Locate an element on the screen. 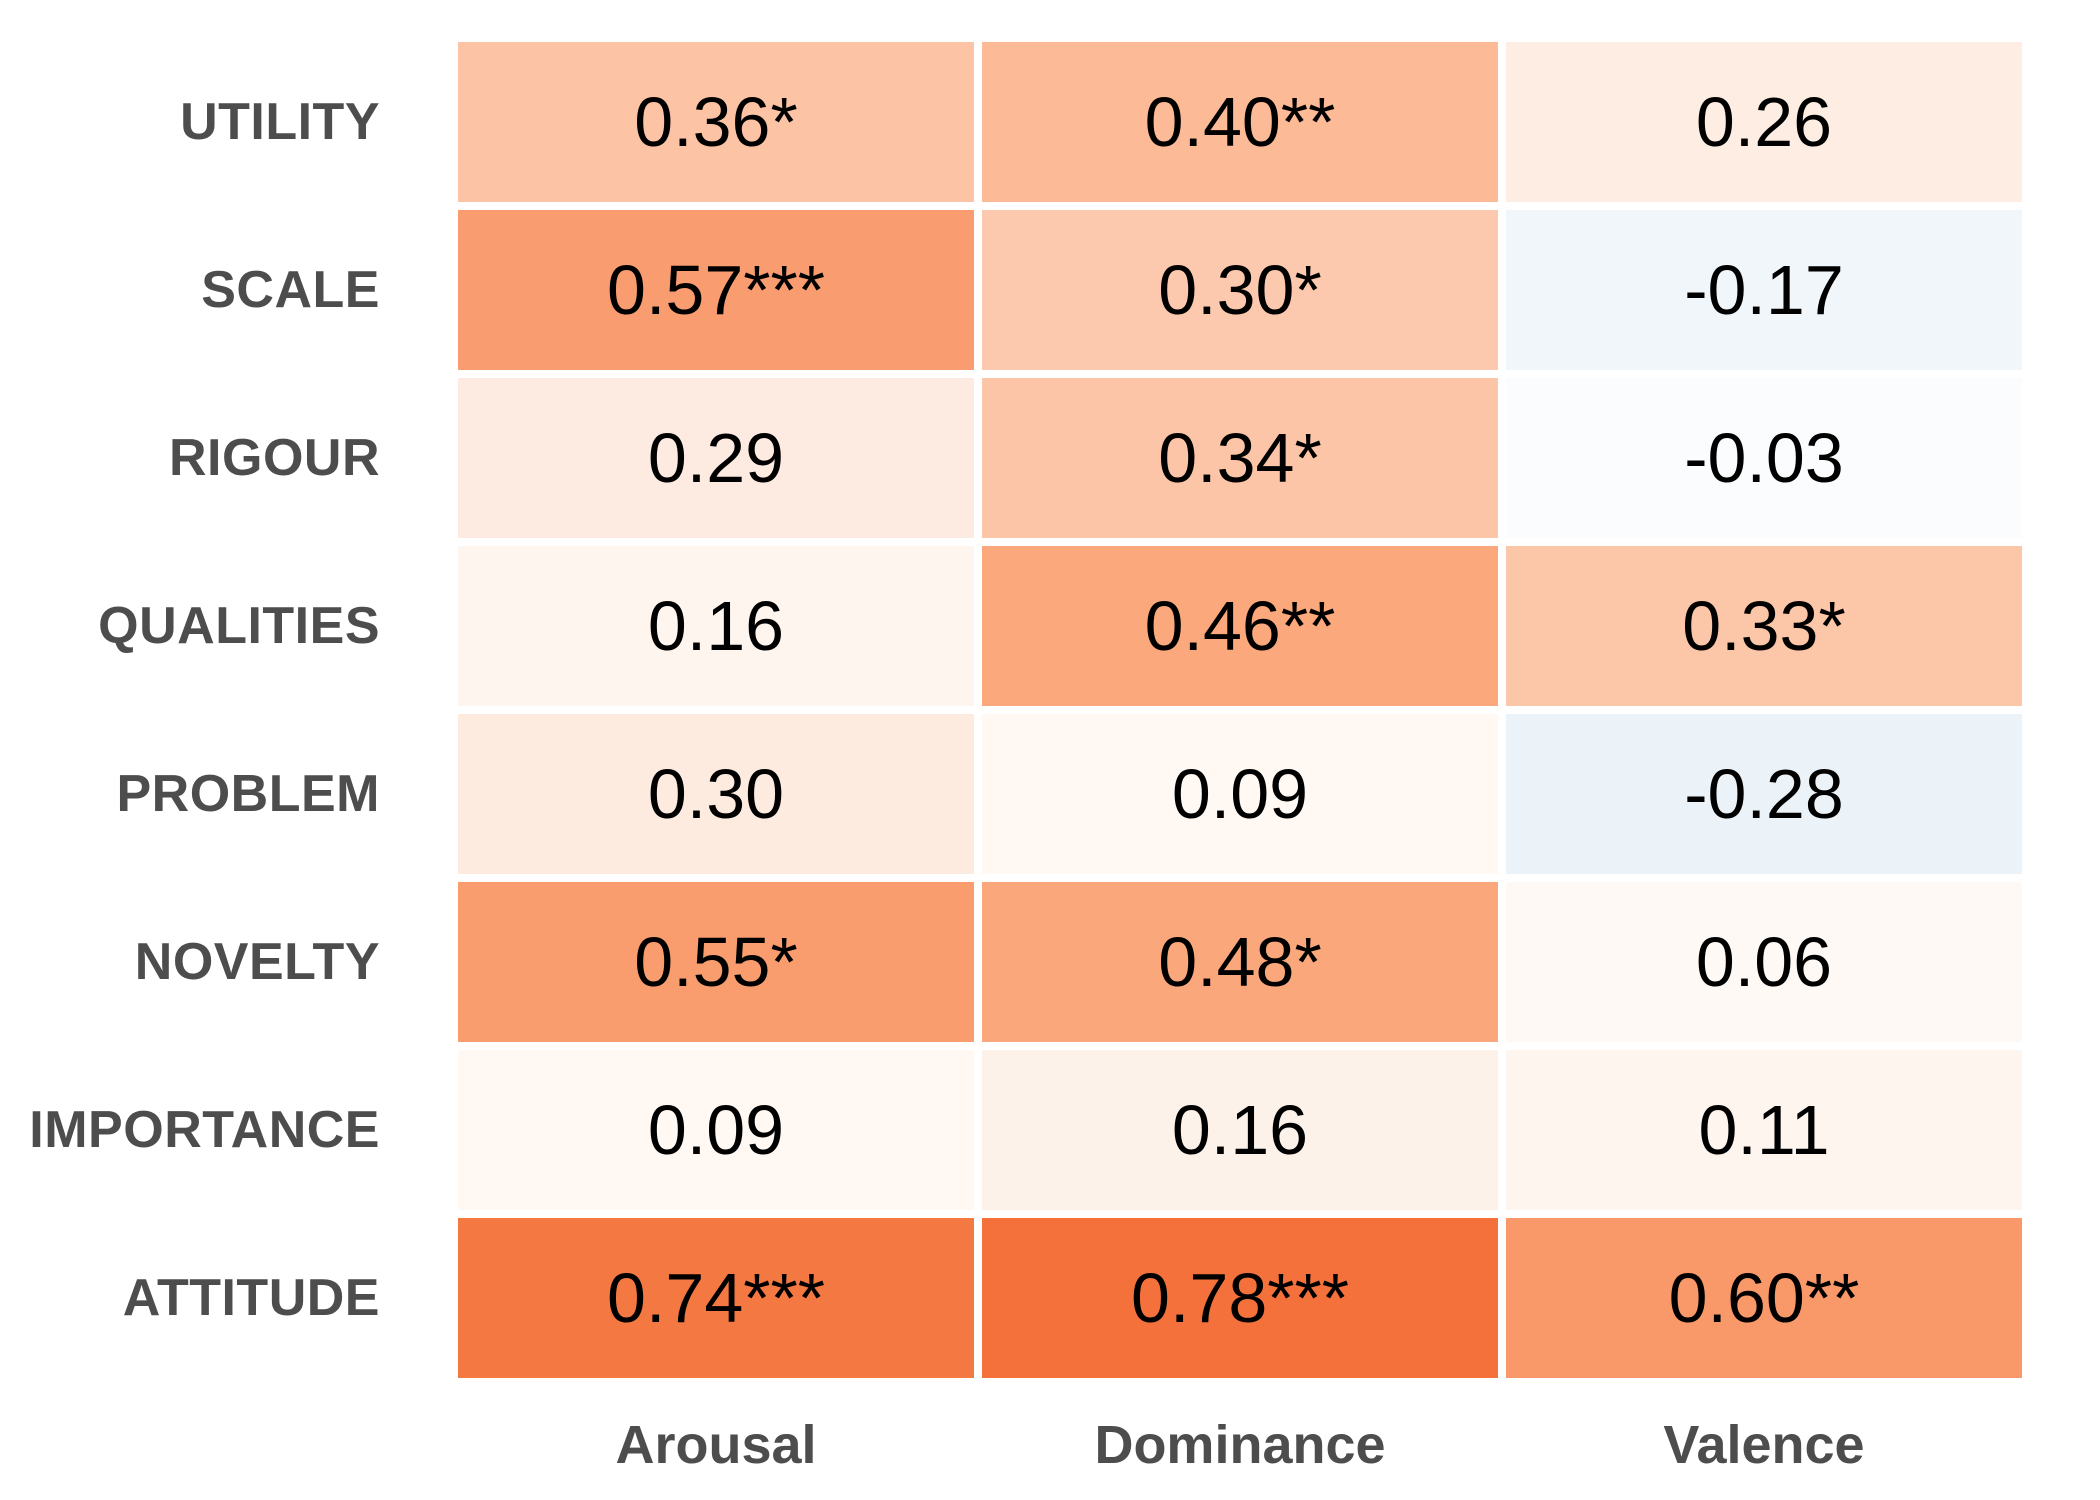 This screenshot has height=1500, width=2100. cell-rigour-valence: -0.03 is located at coordinates (1764, 458).